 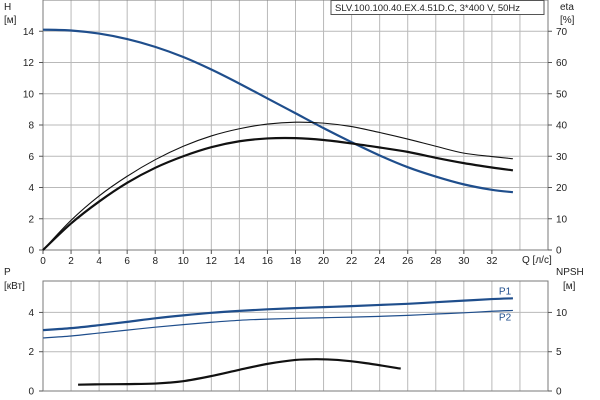 I want to click on head-tick-label: 10, so click(x=29, y=94).